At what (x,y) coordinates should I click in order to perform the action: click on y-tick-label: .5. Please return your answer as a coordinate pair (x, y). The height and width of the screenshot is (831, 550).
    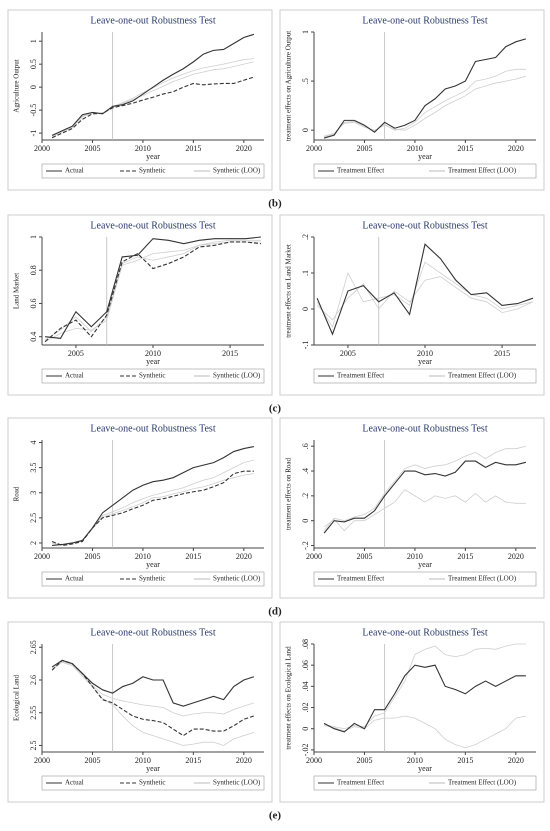
    Looking at the image, I should click on (305, 81).